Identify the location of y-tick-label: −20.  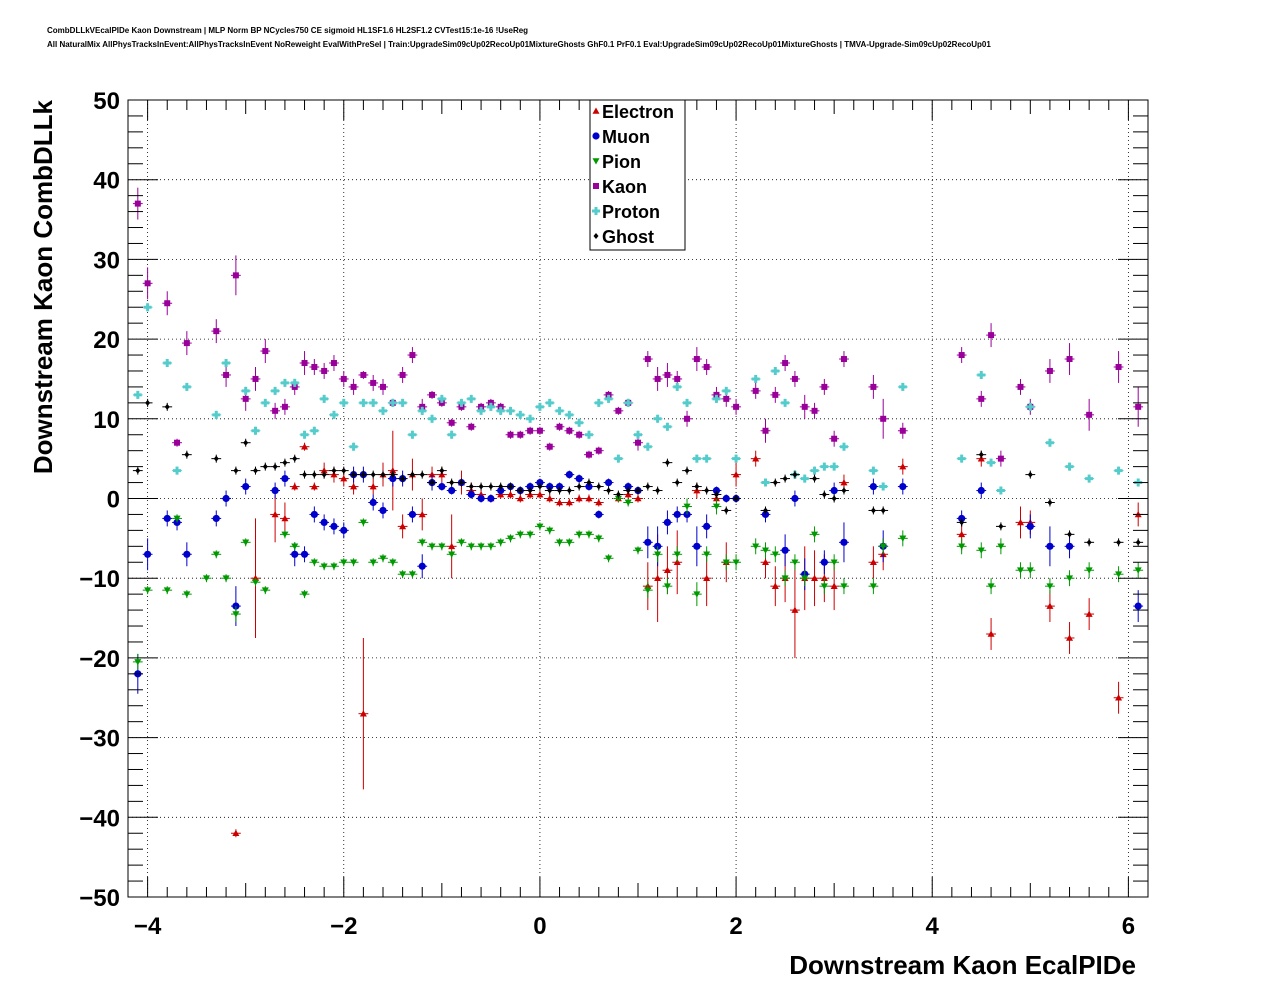
(99, 659).